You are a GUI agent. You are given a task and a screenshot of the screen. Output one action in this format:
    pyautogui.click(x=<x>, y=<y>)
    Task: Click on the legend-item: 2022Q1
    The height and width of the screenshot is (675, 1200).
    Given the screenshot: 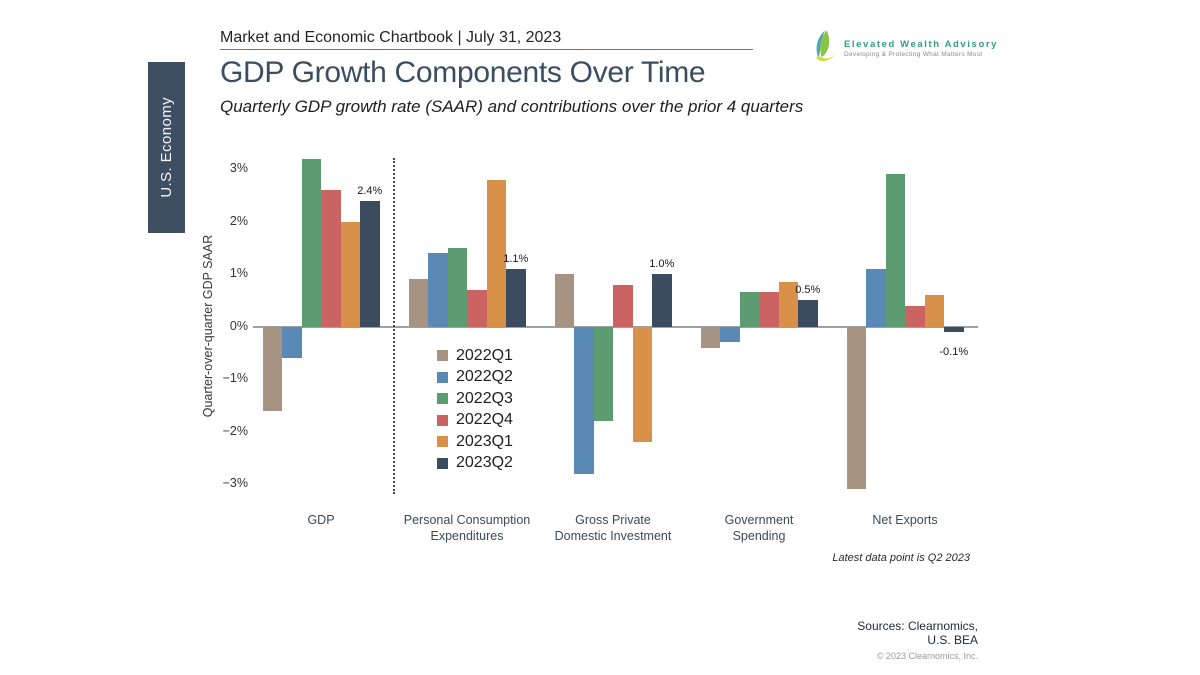 What is the action you would take?
    pyautogui.click(x=475, y=356)
    